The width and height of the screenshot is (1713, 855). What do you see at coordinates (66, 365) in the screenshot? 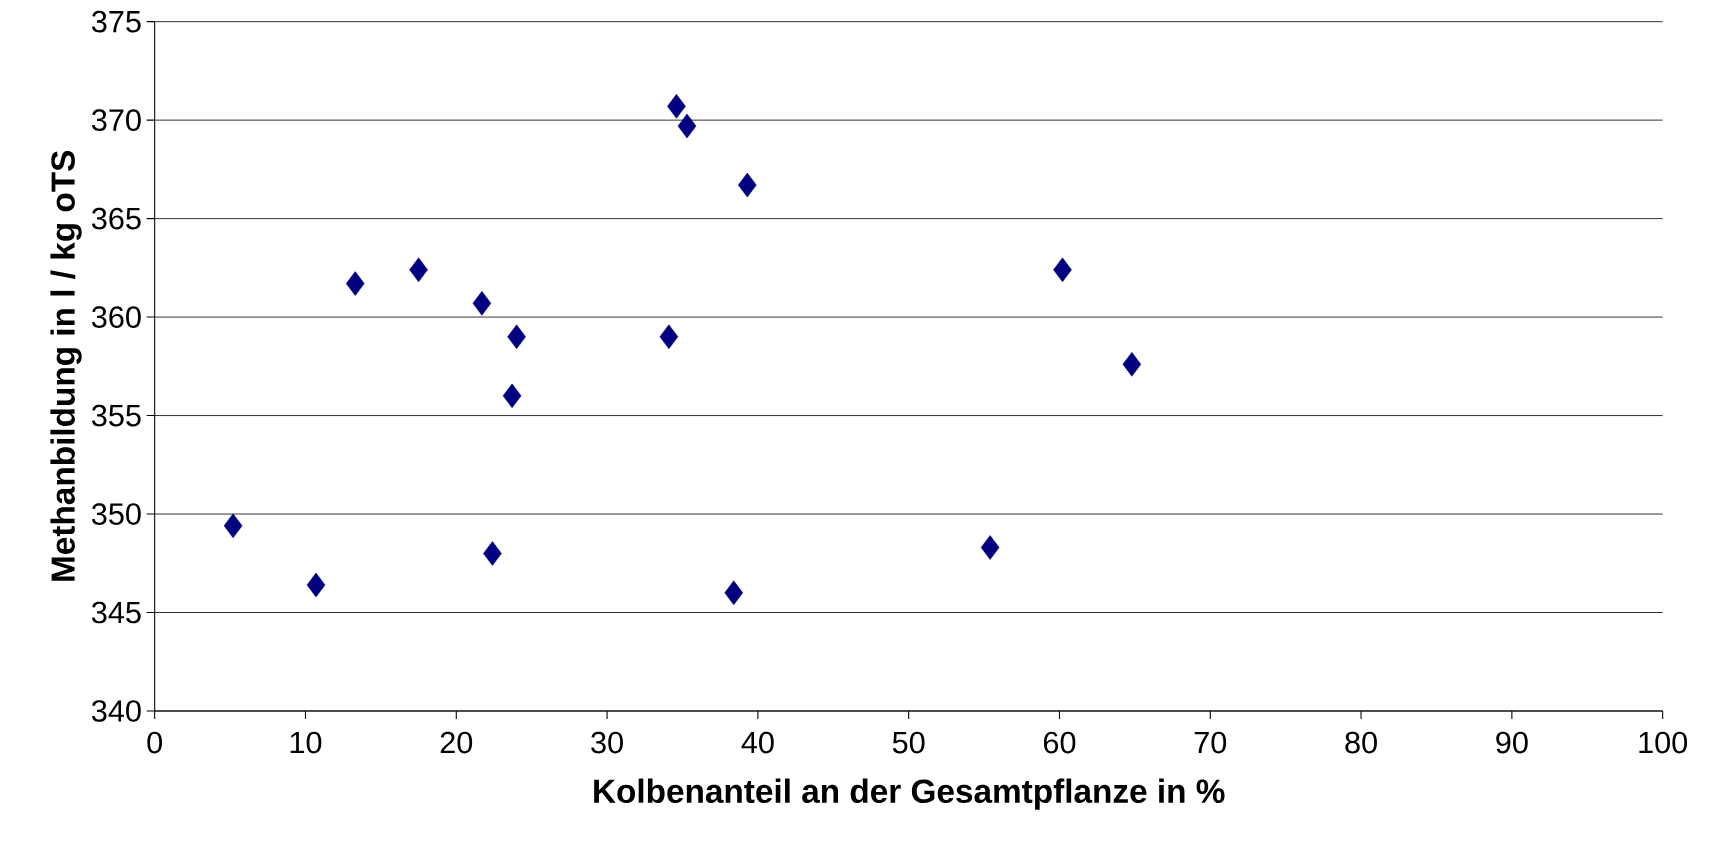
I see `y-axis-title: Methanbildung in l / kg oTS` at bounding box center [66, 365].